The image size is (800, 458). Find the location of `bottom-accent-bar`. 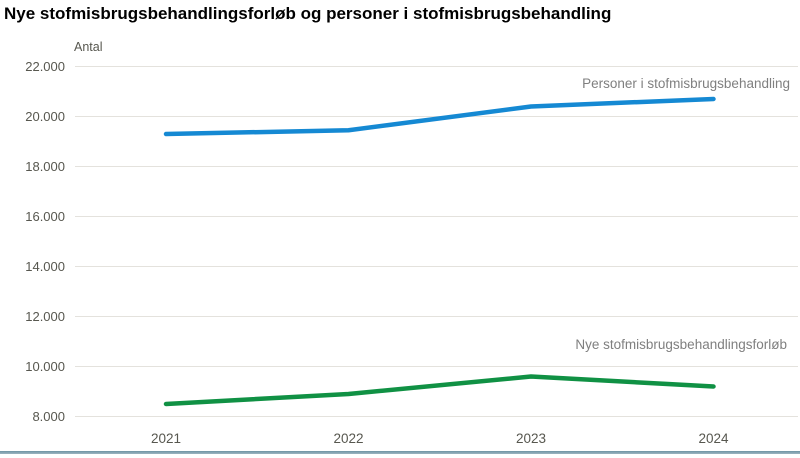

bottom-accent-bar is located at coordinates (400, 452).